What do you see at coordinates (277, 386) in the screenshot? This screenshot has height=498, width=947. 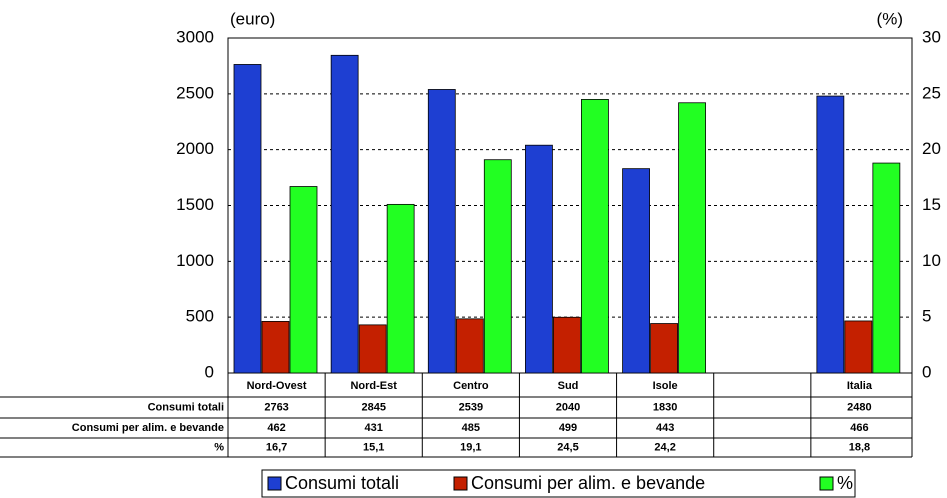 I see `x-tick-label: Nord-Ovest` at bounding box center [277, 386].